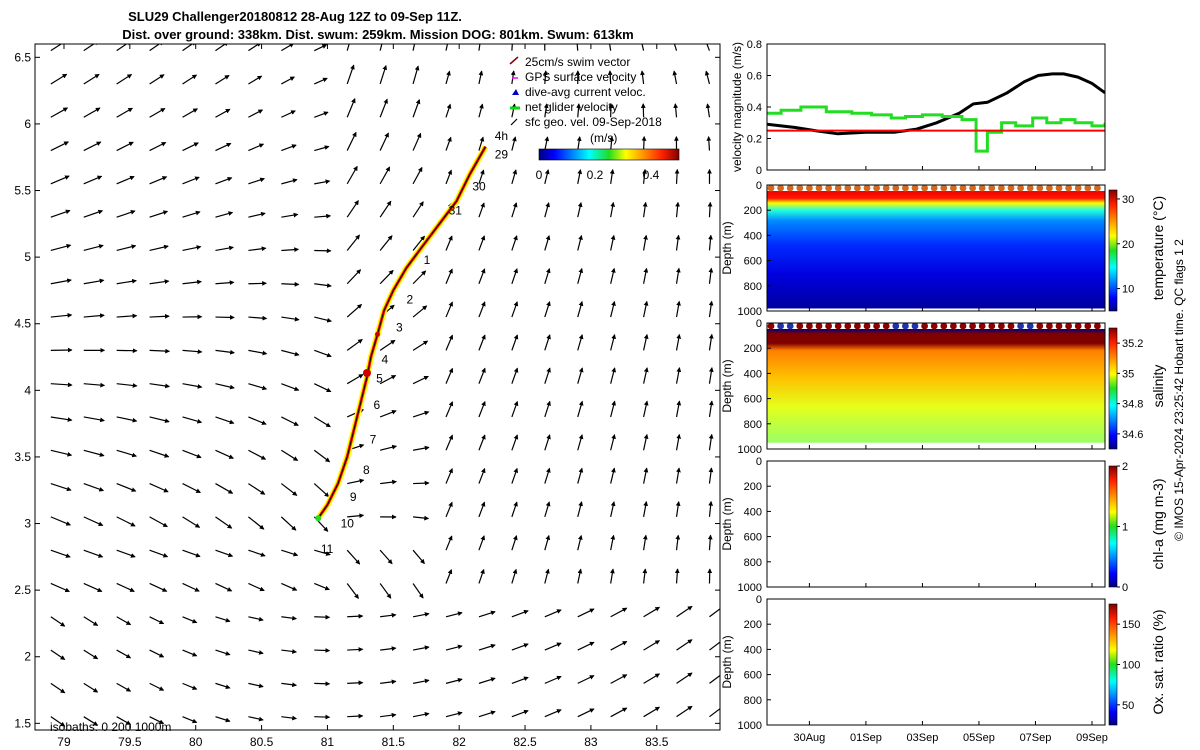 Image resolution: width=1200 pixels, height=750 pixels. I want to click on colorbar-tick-label: 150, so click(1131, 625).